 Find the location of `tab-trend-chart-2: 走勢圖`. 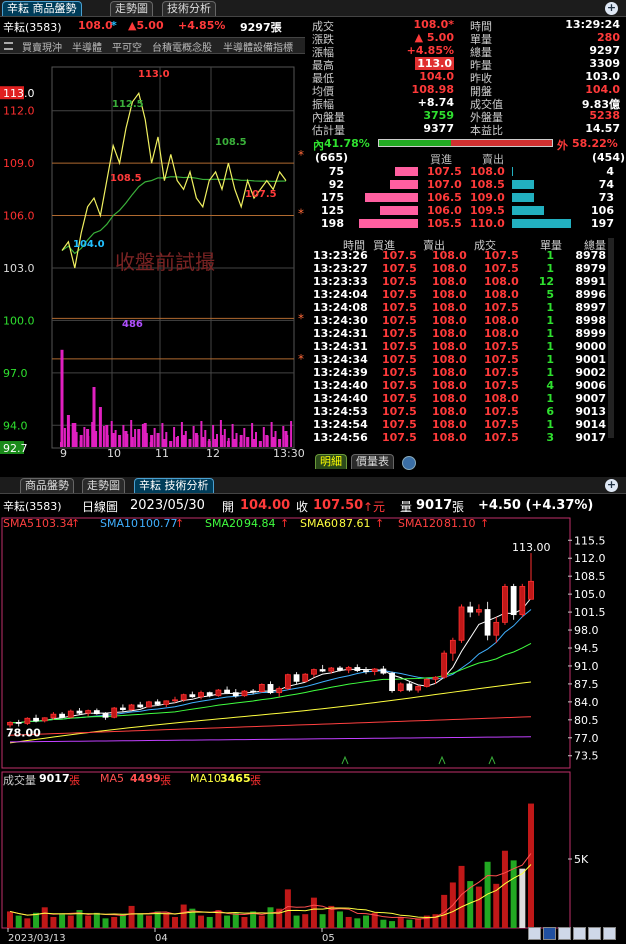

tab-trend-chart-2: 走勢圖 is located at coordinates (103, 485).